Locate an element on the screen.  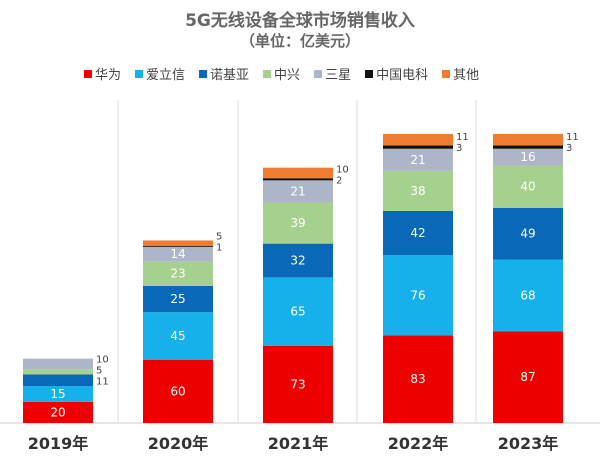
data-label: 16 is located at coordinates (527, 157).